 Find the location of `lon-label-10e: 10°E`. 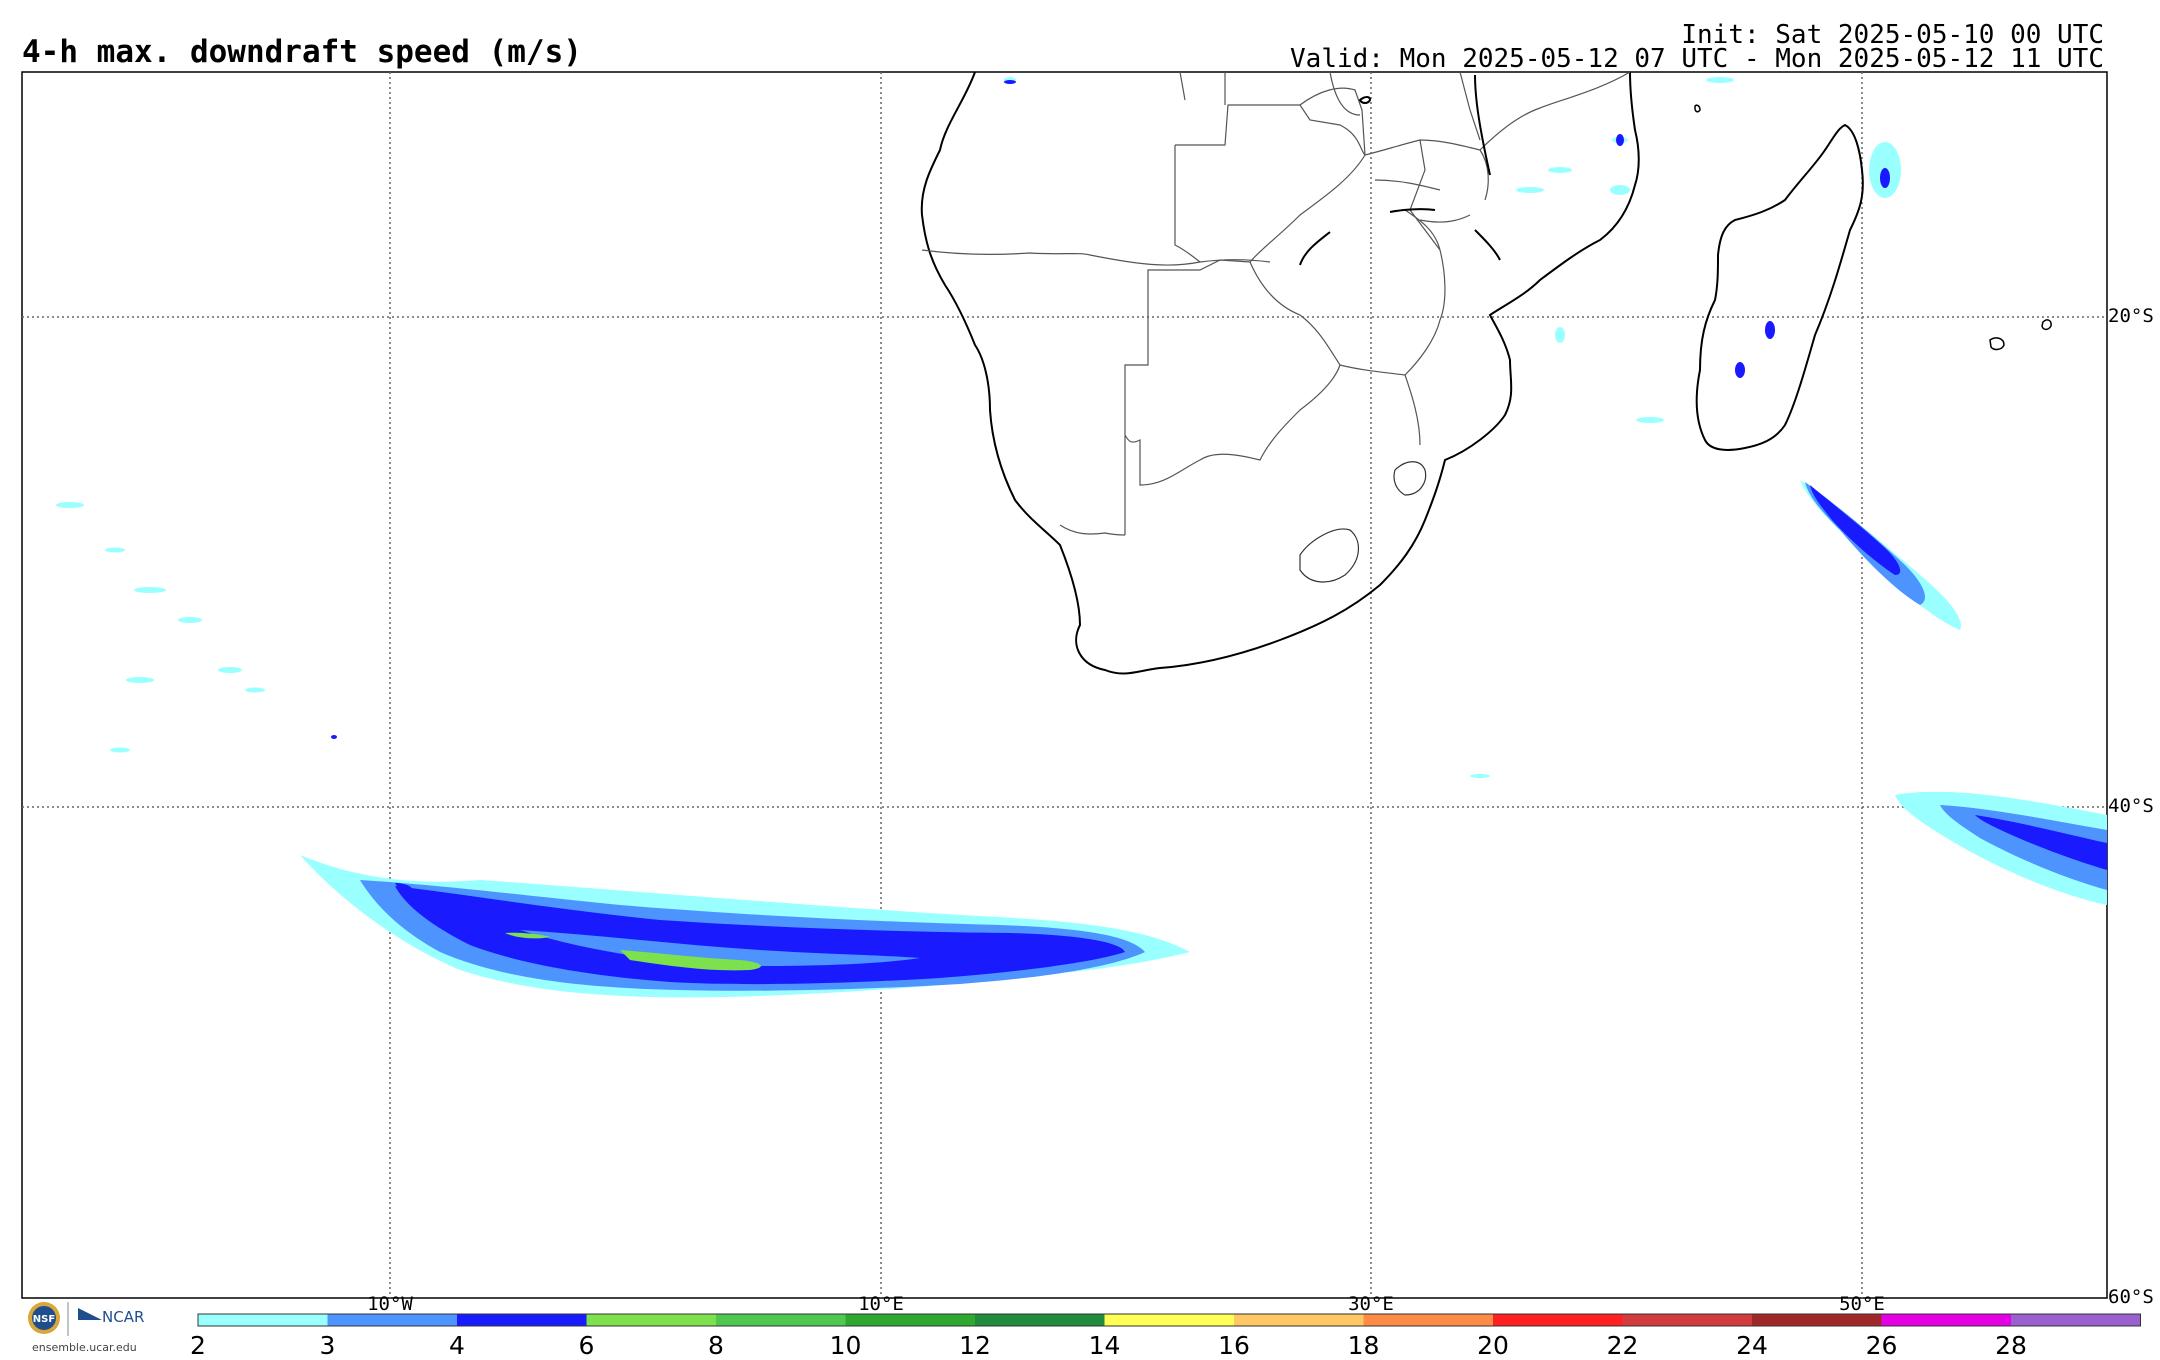

lon-label-10e: 10°E is located at coordinates (881, 1304).